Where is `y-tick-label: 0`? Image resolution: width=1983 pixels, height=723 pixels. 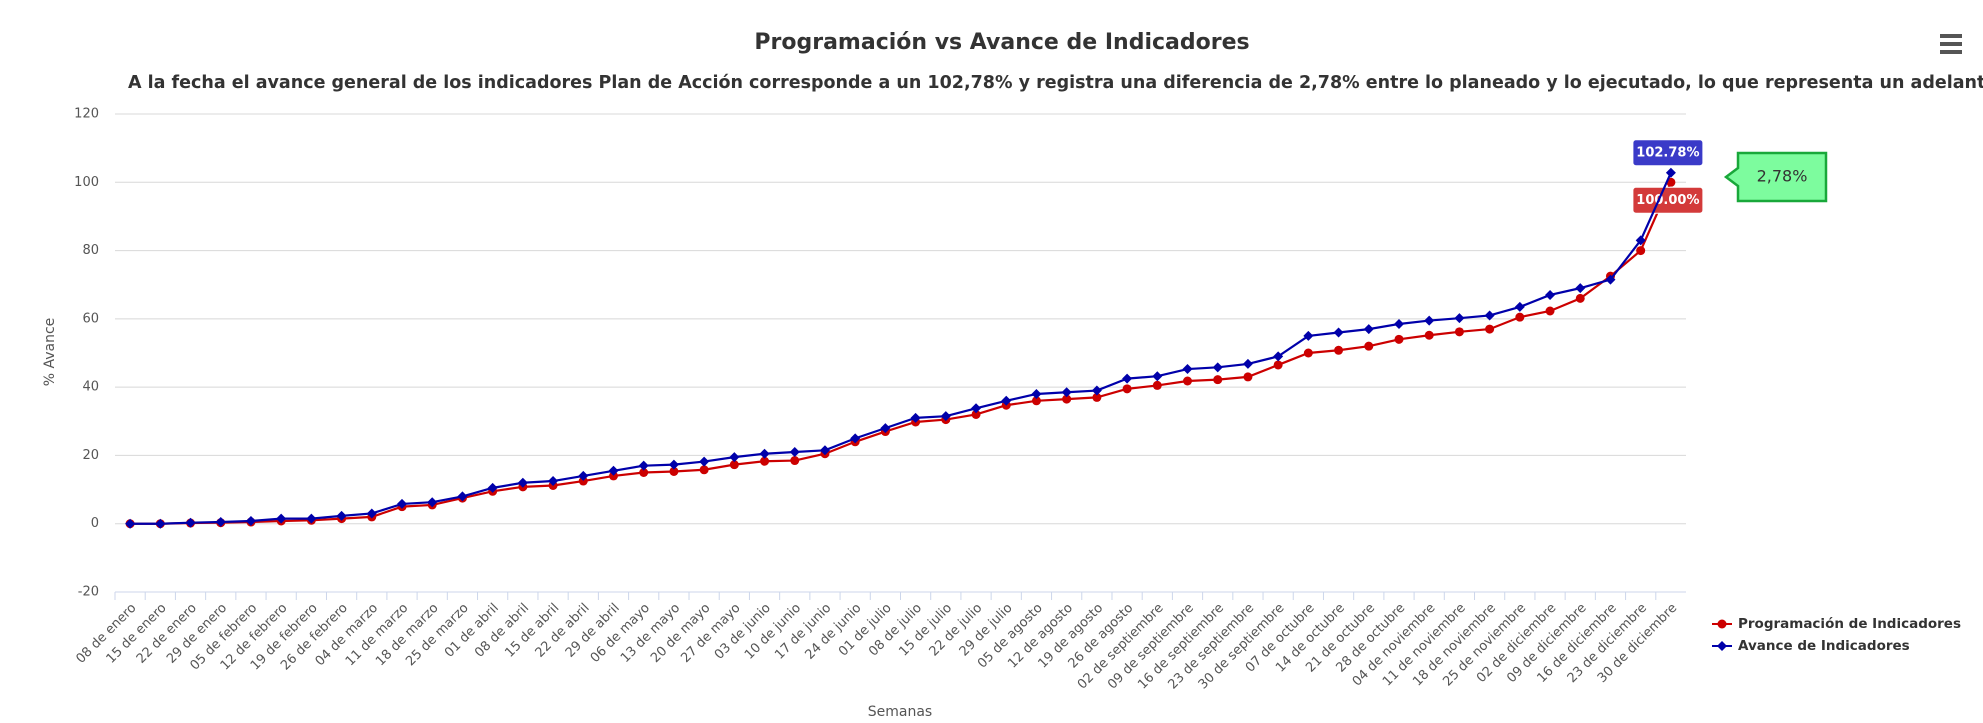
y-tick-label: 0 is located at coordinates (95, 523).